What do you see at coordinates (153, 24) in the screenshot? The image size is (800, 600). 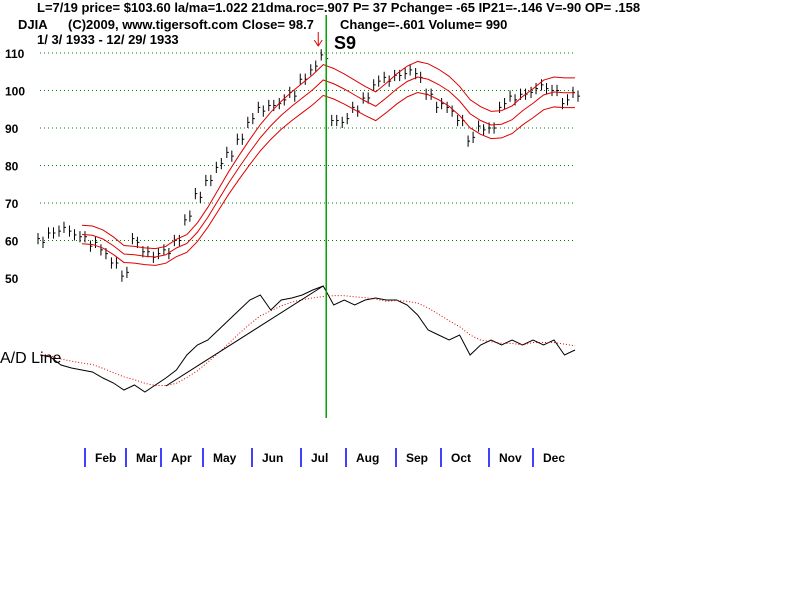 I see `copyright: (C)2009, www.tigersoft.com` at bounding box center [153, 24].